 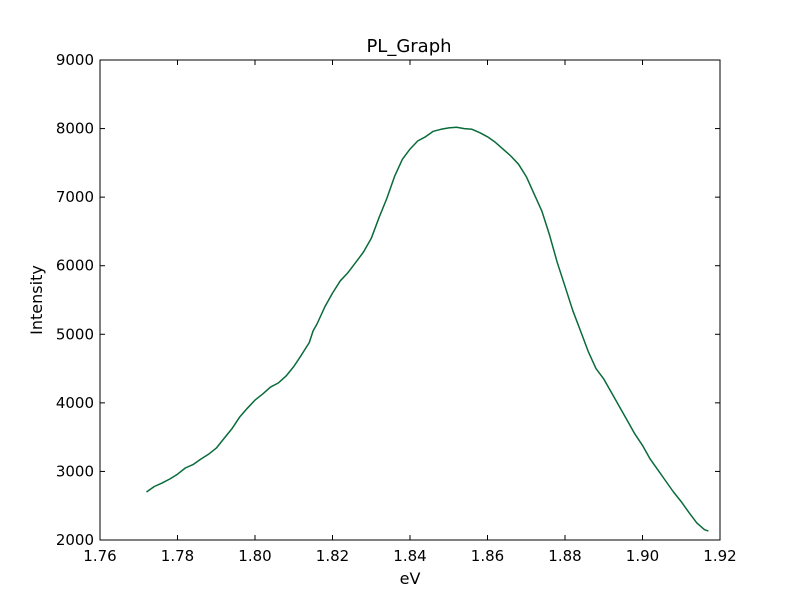 What do you see at coordinates (75, 266) in the screenshot?
I see `y-tick-label: 6000` at bounding box center [75, 266].